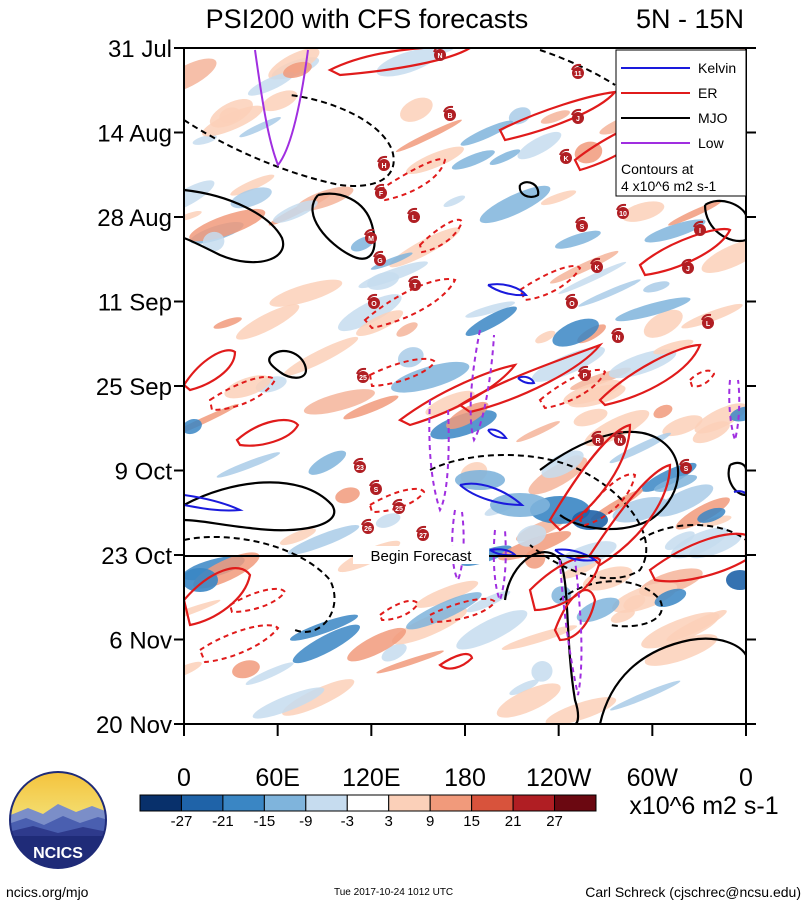  What do you see at coordinates (559, 778) in the screenshot?
I see `x-tick-label: 120W` at bounding box center [559, 778].